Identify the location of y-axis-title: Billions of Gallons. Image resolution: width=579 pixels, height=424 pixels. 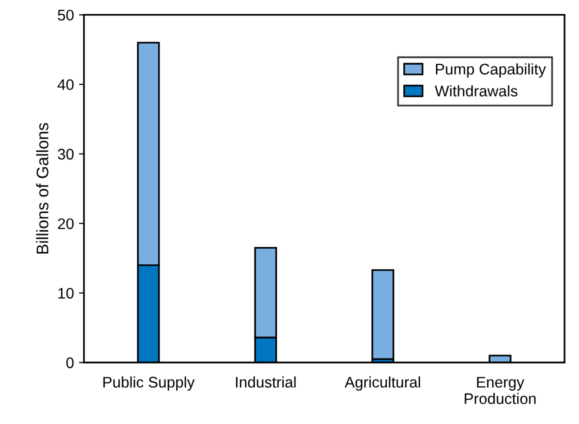
(42, 188).